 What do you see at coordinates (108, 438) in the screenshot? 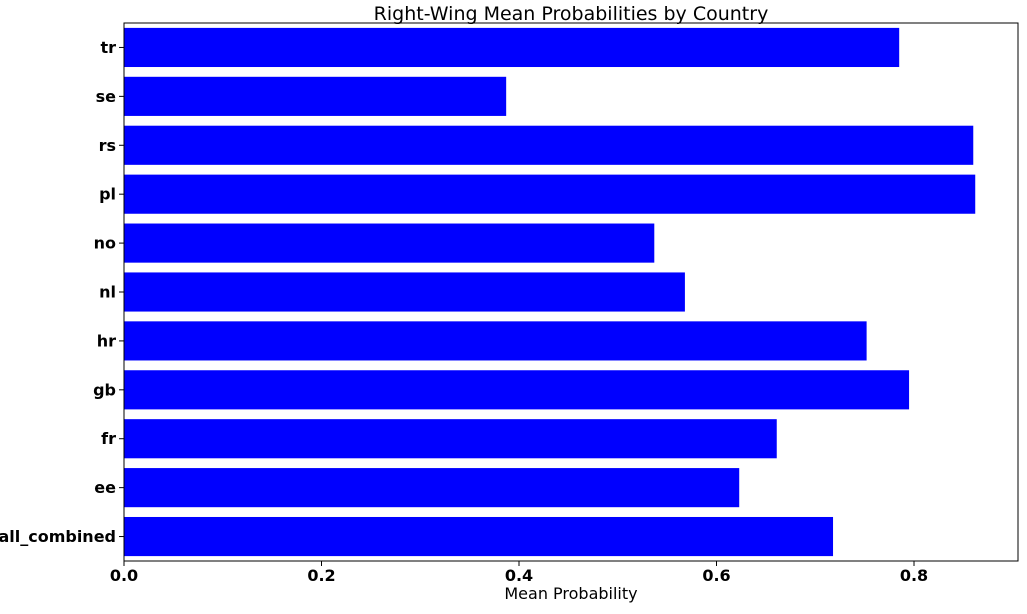
I see `y-tick-label: fr` at bounding box center [108, 438].